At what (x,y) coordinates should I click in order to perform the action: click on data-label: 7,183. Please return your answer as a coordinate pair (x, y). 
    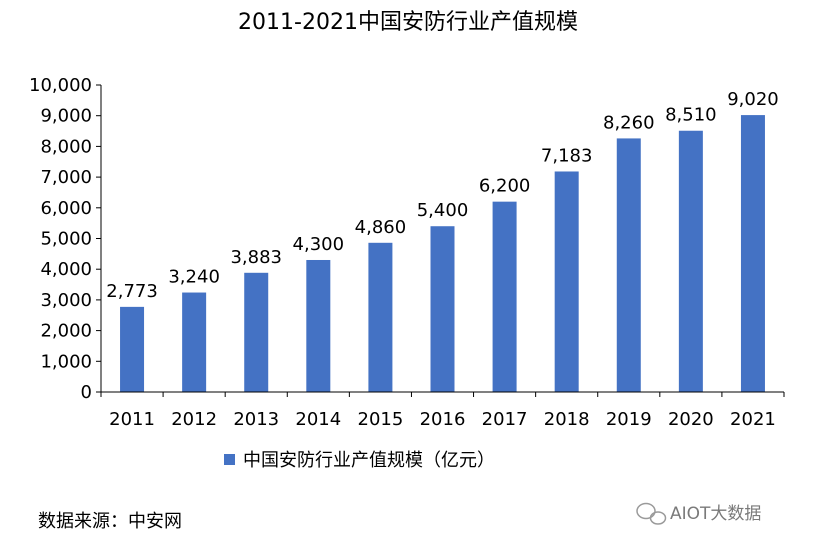
    Looking at the image, I should click on (567, 155).